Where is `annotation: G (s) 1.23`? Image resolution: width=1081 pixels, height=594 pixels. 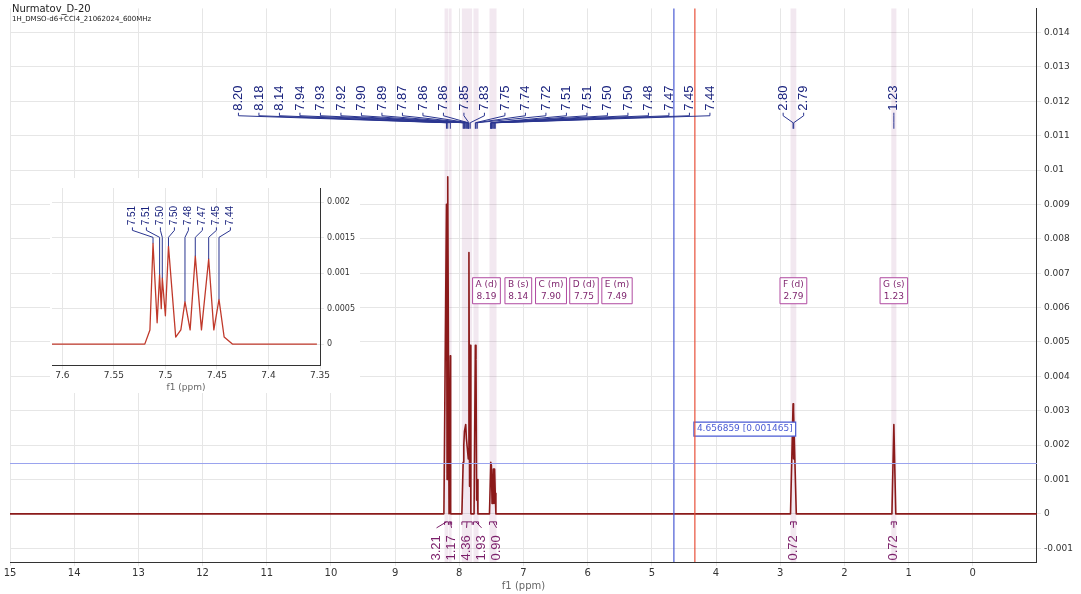
annotation: G (s) 1.23 is located at coordinates (894, 290).